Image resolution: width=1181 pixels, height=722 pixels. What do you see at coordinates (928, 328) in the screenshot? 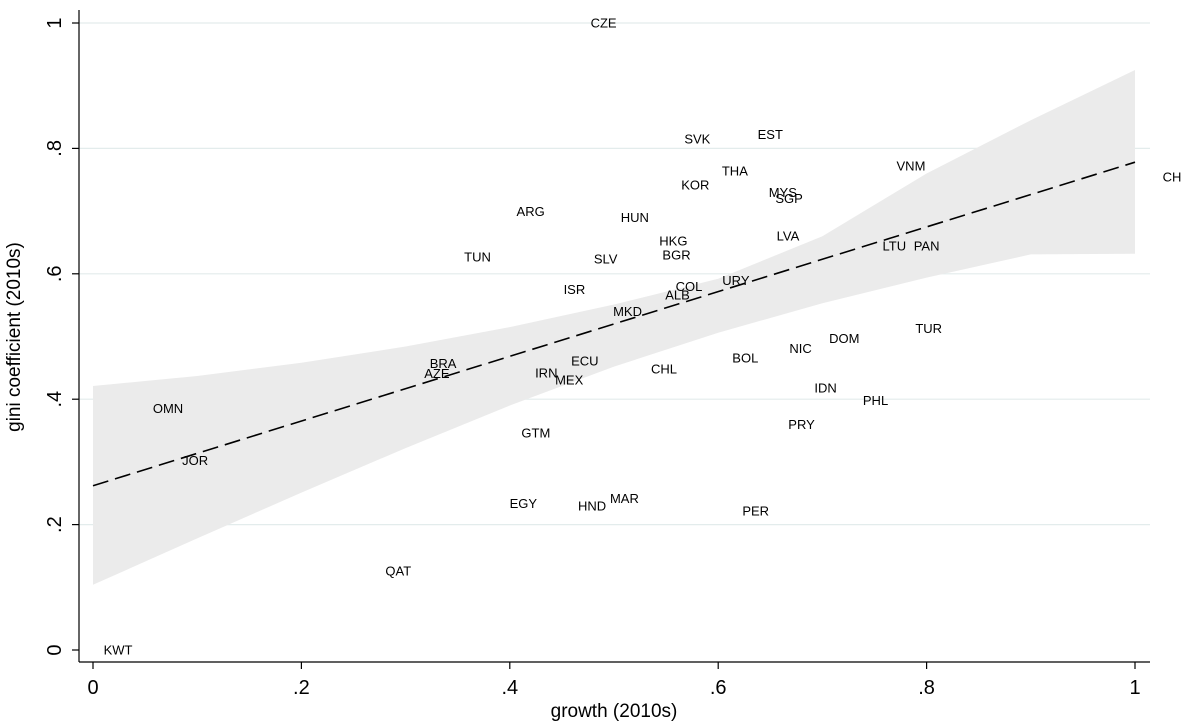
I see `point-label: TUR` at bounding box center [928, 328].